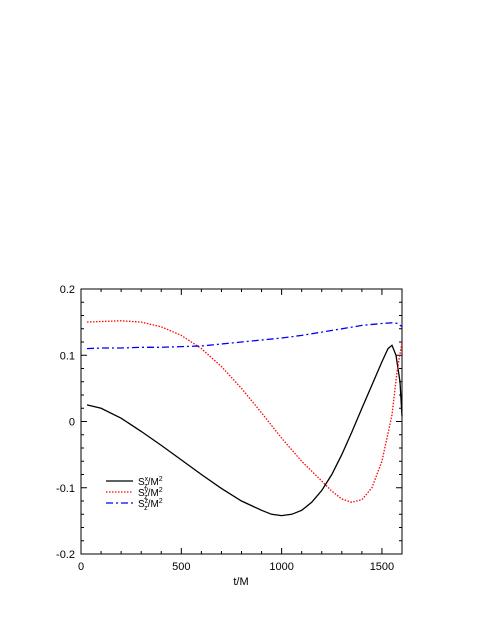  I want to click on y-tick-label: 0.2, so click(67, 290).